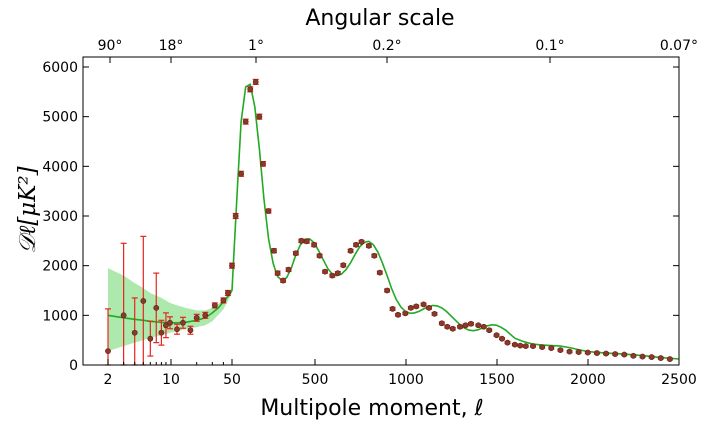  Describe the element at coordinates (679, 380) in the screenshot. I see `x-tick-label: 2500` at that location.